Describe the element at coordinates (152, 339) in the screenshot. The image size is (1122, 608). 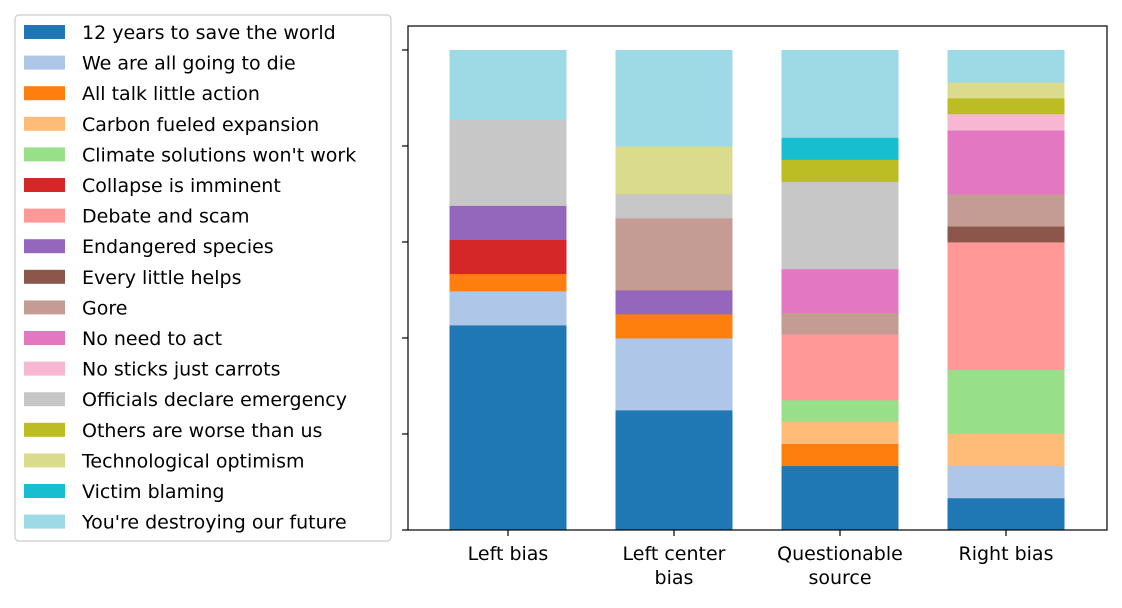
I see `legend-label-10: No need to act` at that location.